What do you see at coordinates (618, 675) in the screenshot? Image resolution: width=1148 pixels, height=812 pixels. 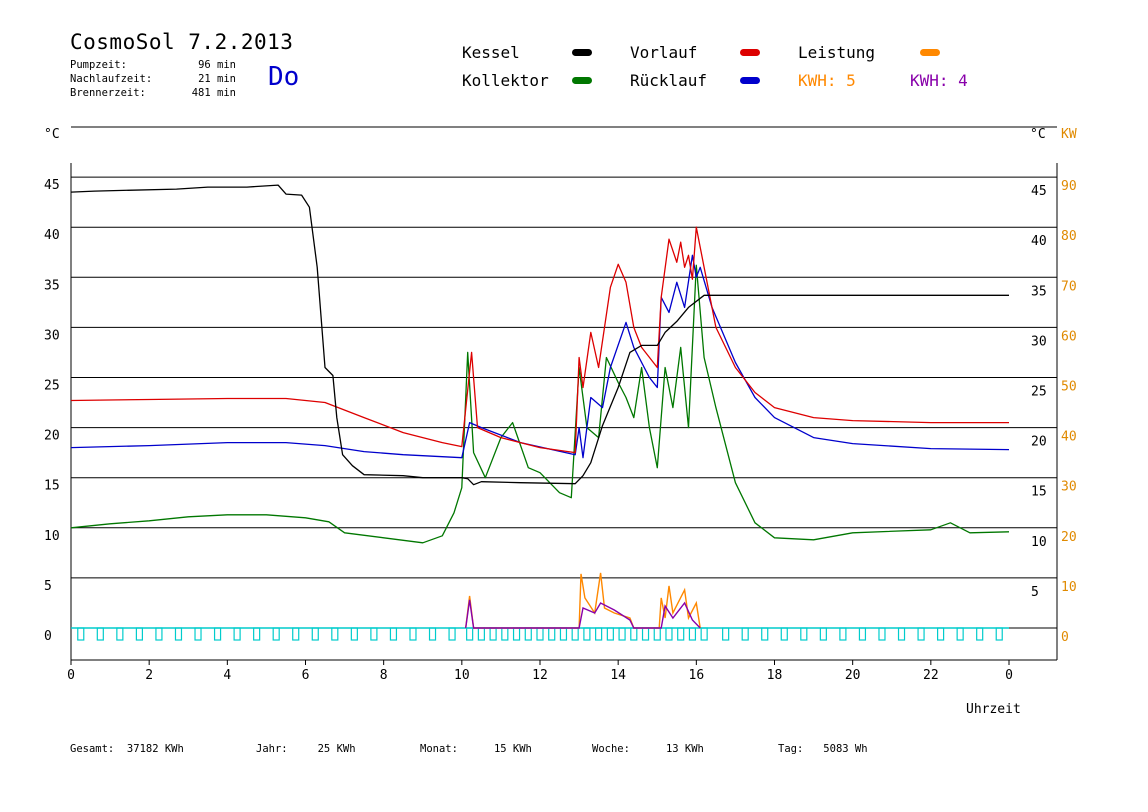 I see `x-tick-label: 14` at bounding box center [618, 675].